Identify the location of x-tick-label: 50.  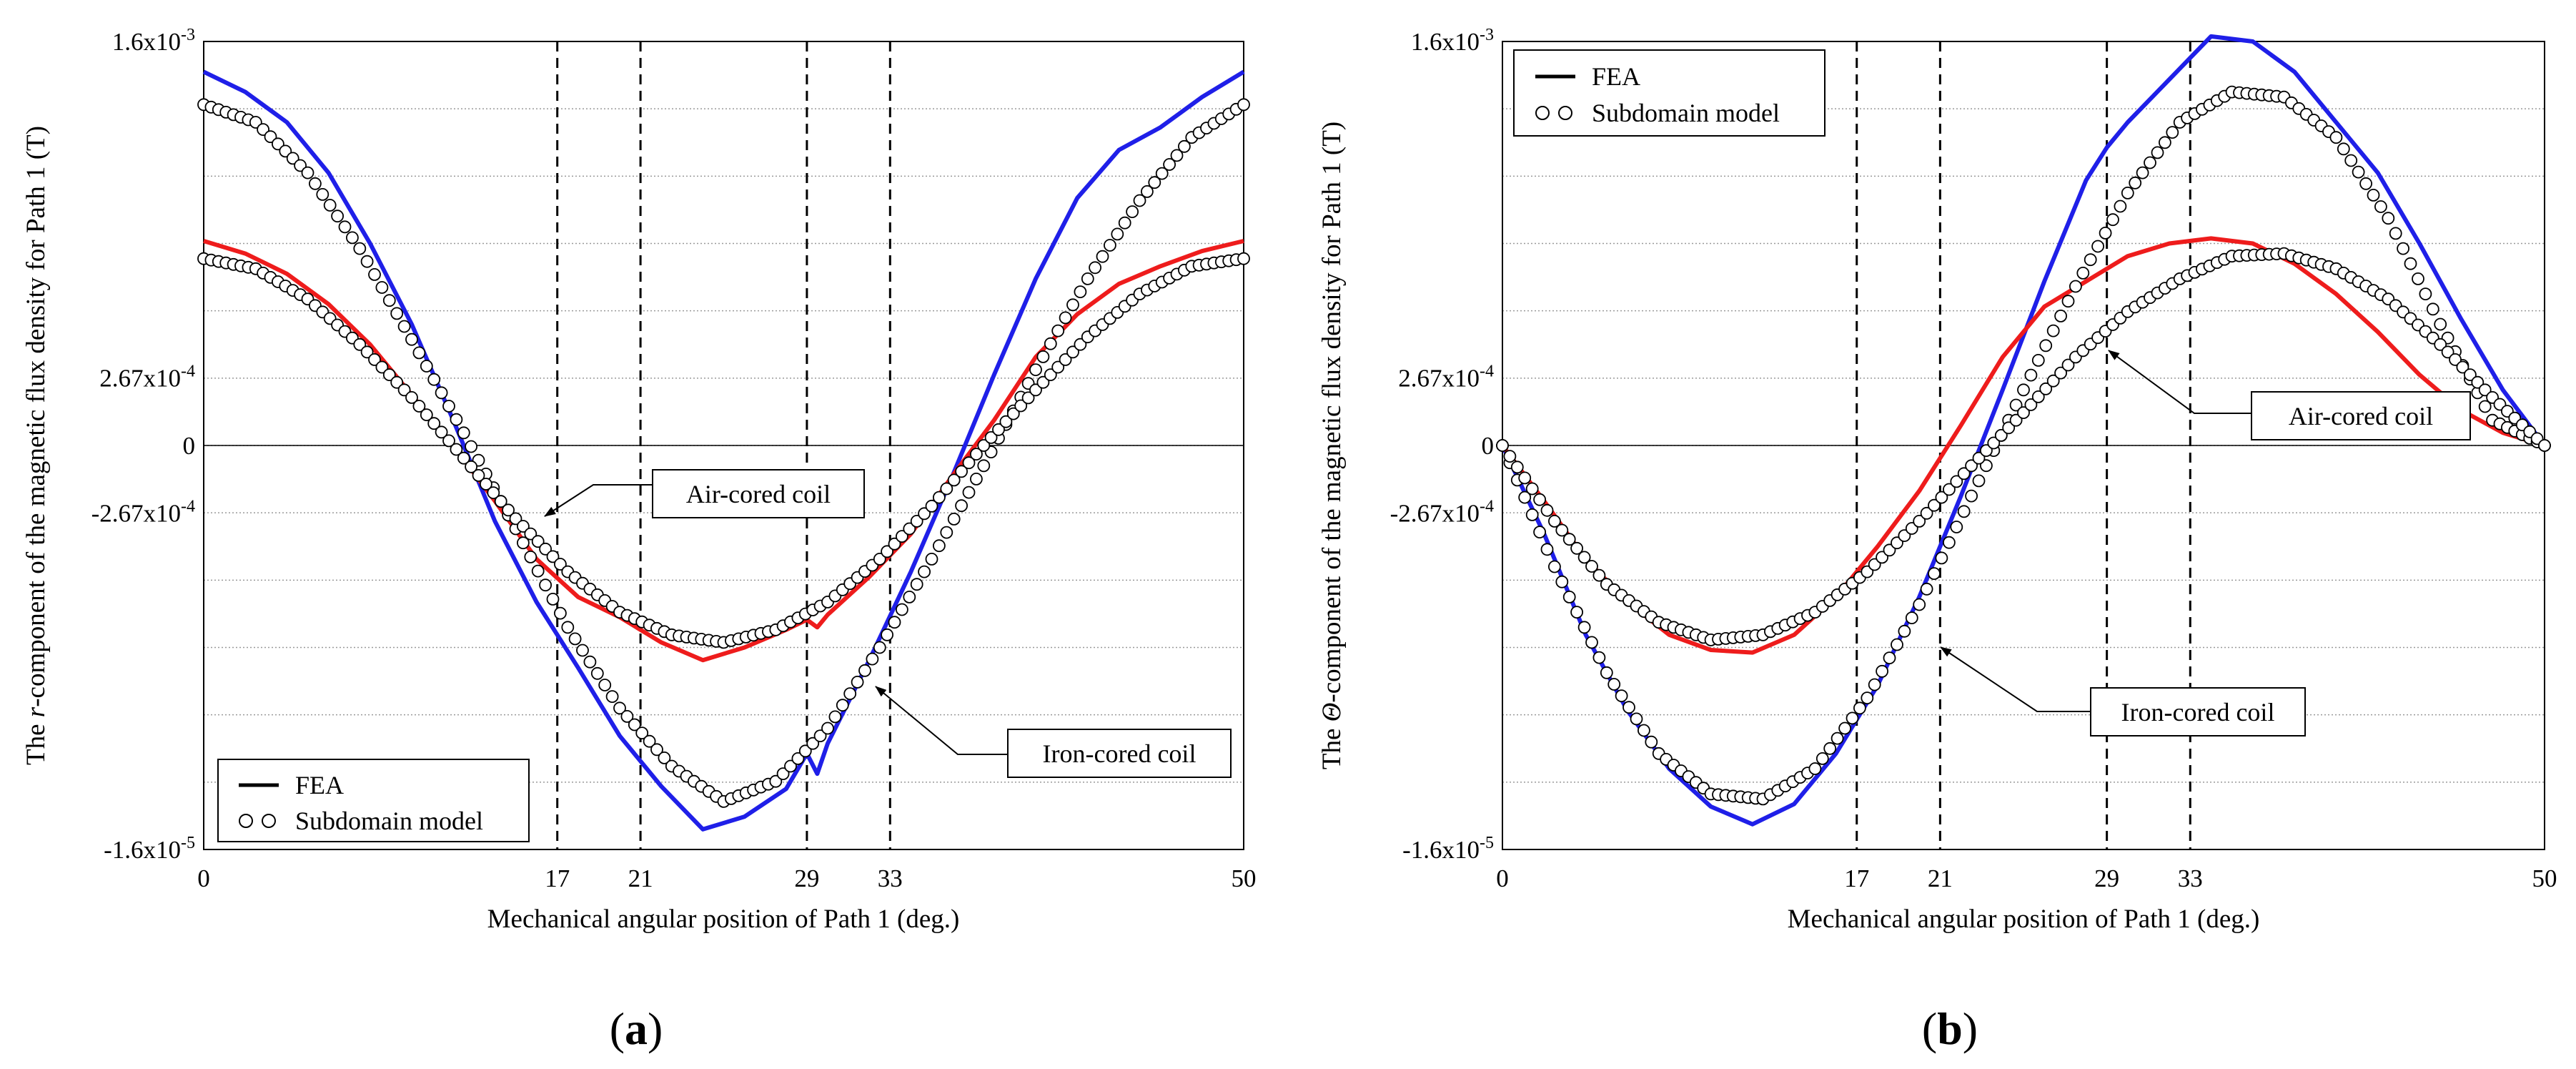
(1244, 878).